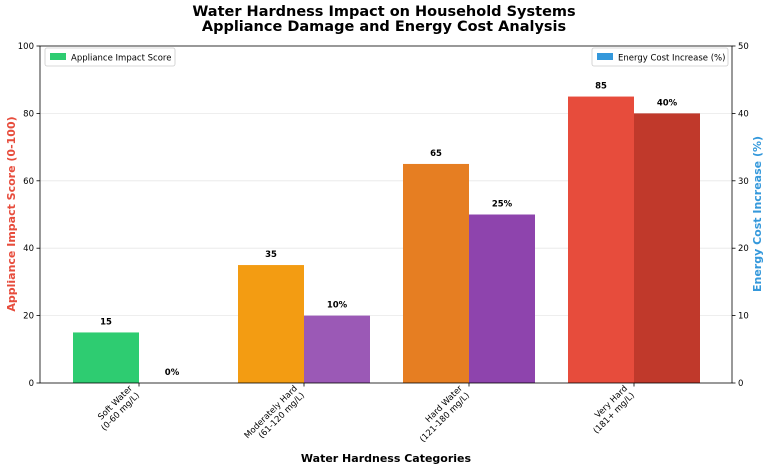 The image size is (768, 470). What do you see at coordinates (445, 413) in the screenshot?
I see `x-tick-label: Hard Water(121-180 mg/L)` at bounding box center [445, 413].